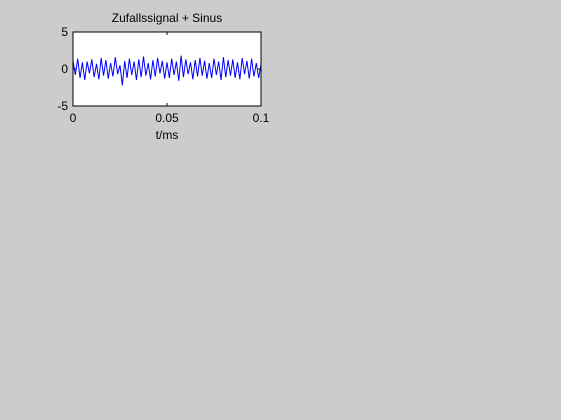 The image size is (561, 420). What do you see at coordinates (167, 118) in the screenshot?
I see `xtick-label-mid: 0.05` at bounding box center [167, 118].